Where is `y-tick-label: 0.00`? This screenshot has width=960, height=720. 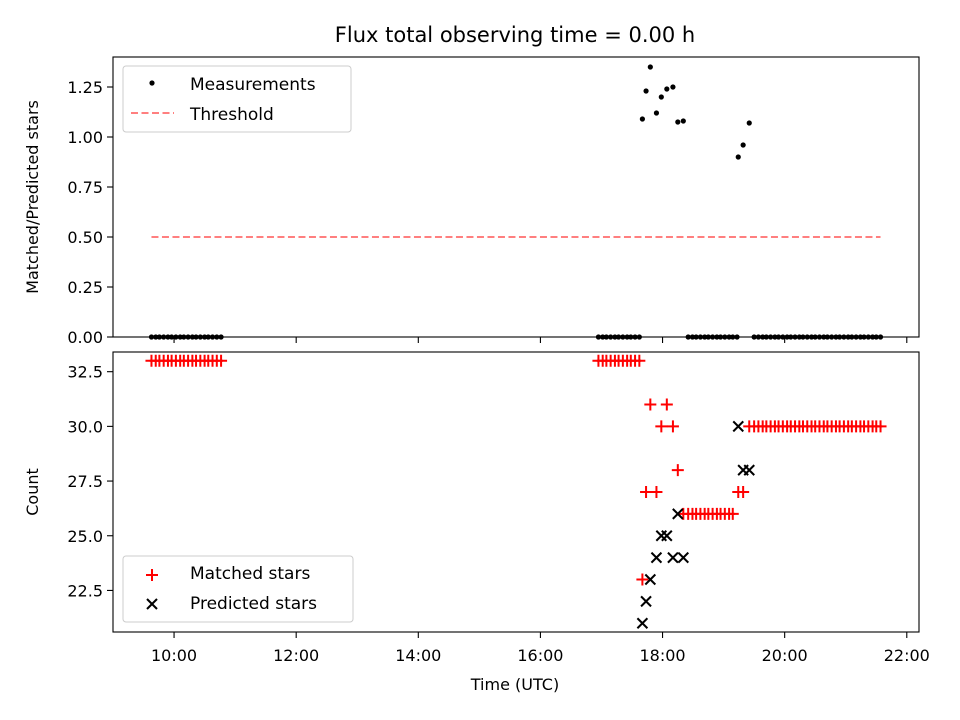
y-tick-label: 0.00 is located at coordinates (85, 337).